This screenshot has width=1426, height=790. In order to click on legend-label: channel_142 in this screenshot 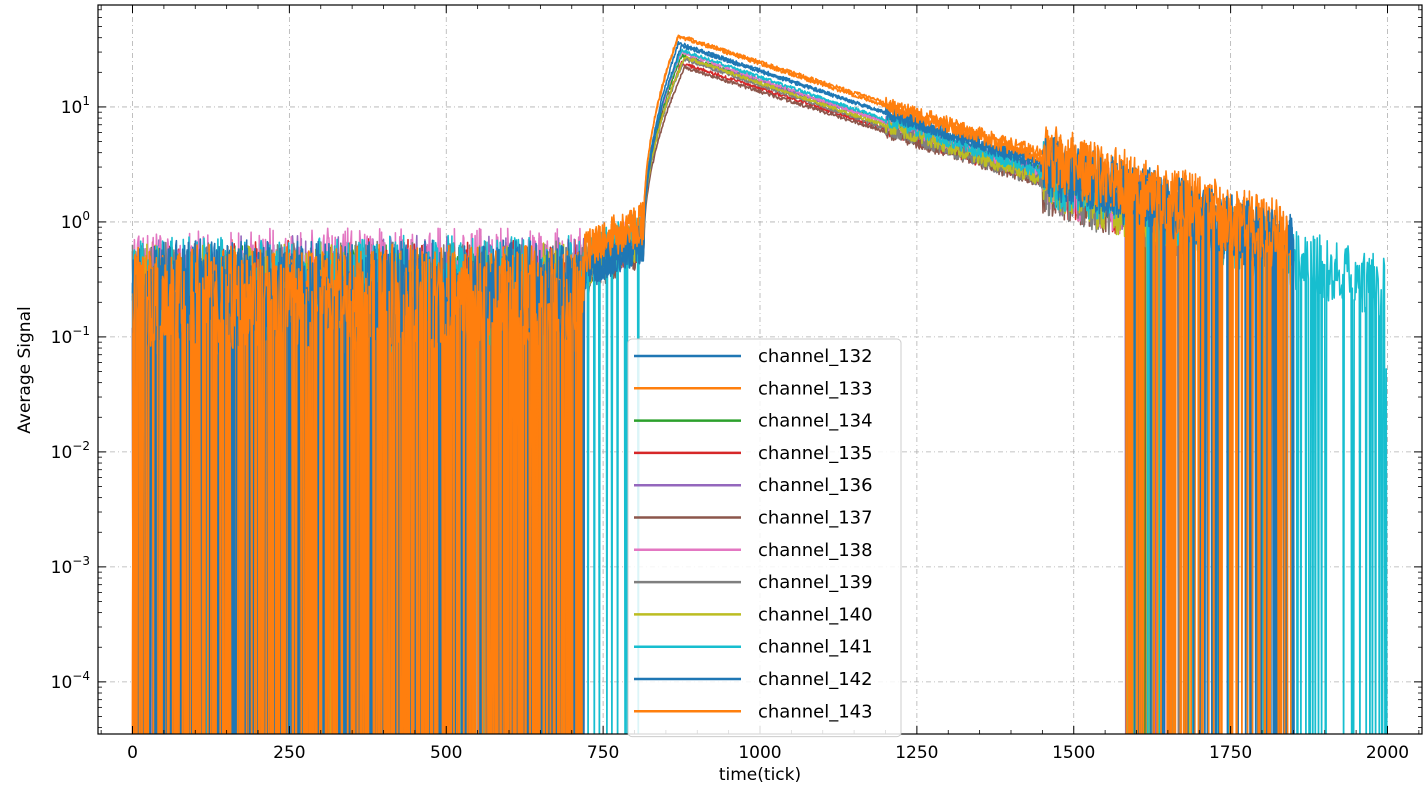, I will do `click(815, 679)`.